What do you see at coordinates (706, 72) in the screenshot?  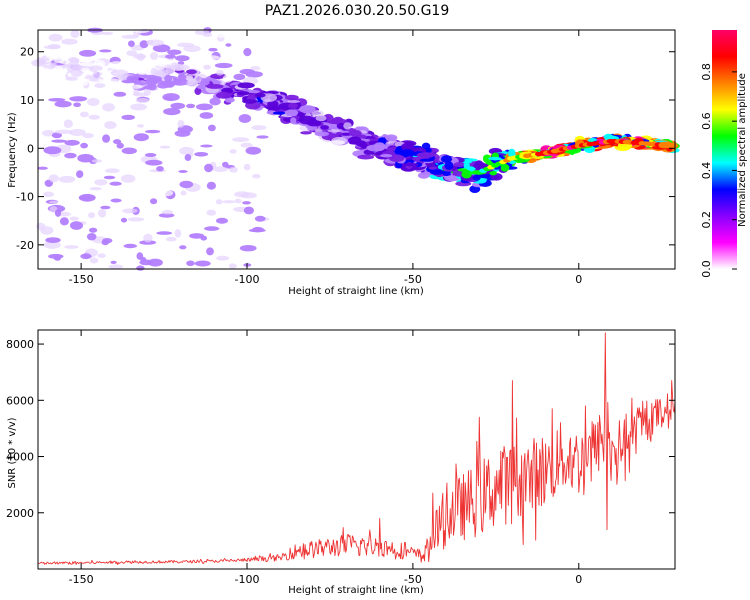 I see `colorbar-tick-label: 0.8` at bounding box center [706, 72].